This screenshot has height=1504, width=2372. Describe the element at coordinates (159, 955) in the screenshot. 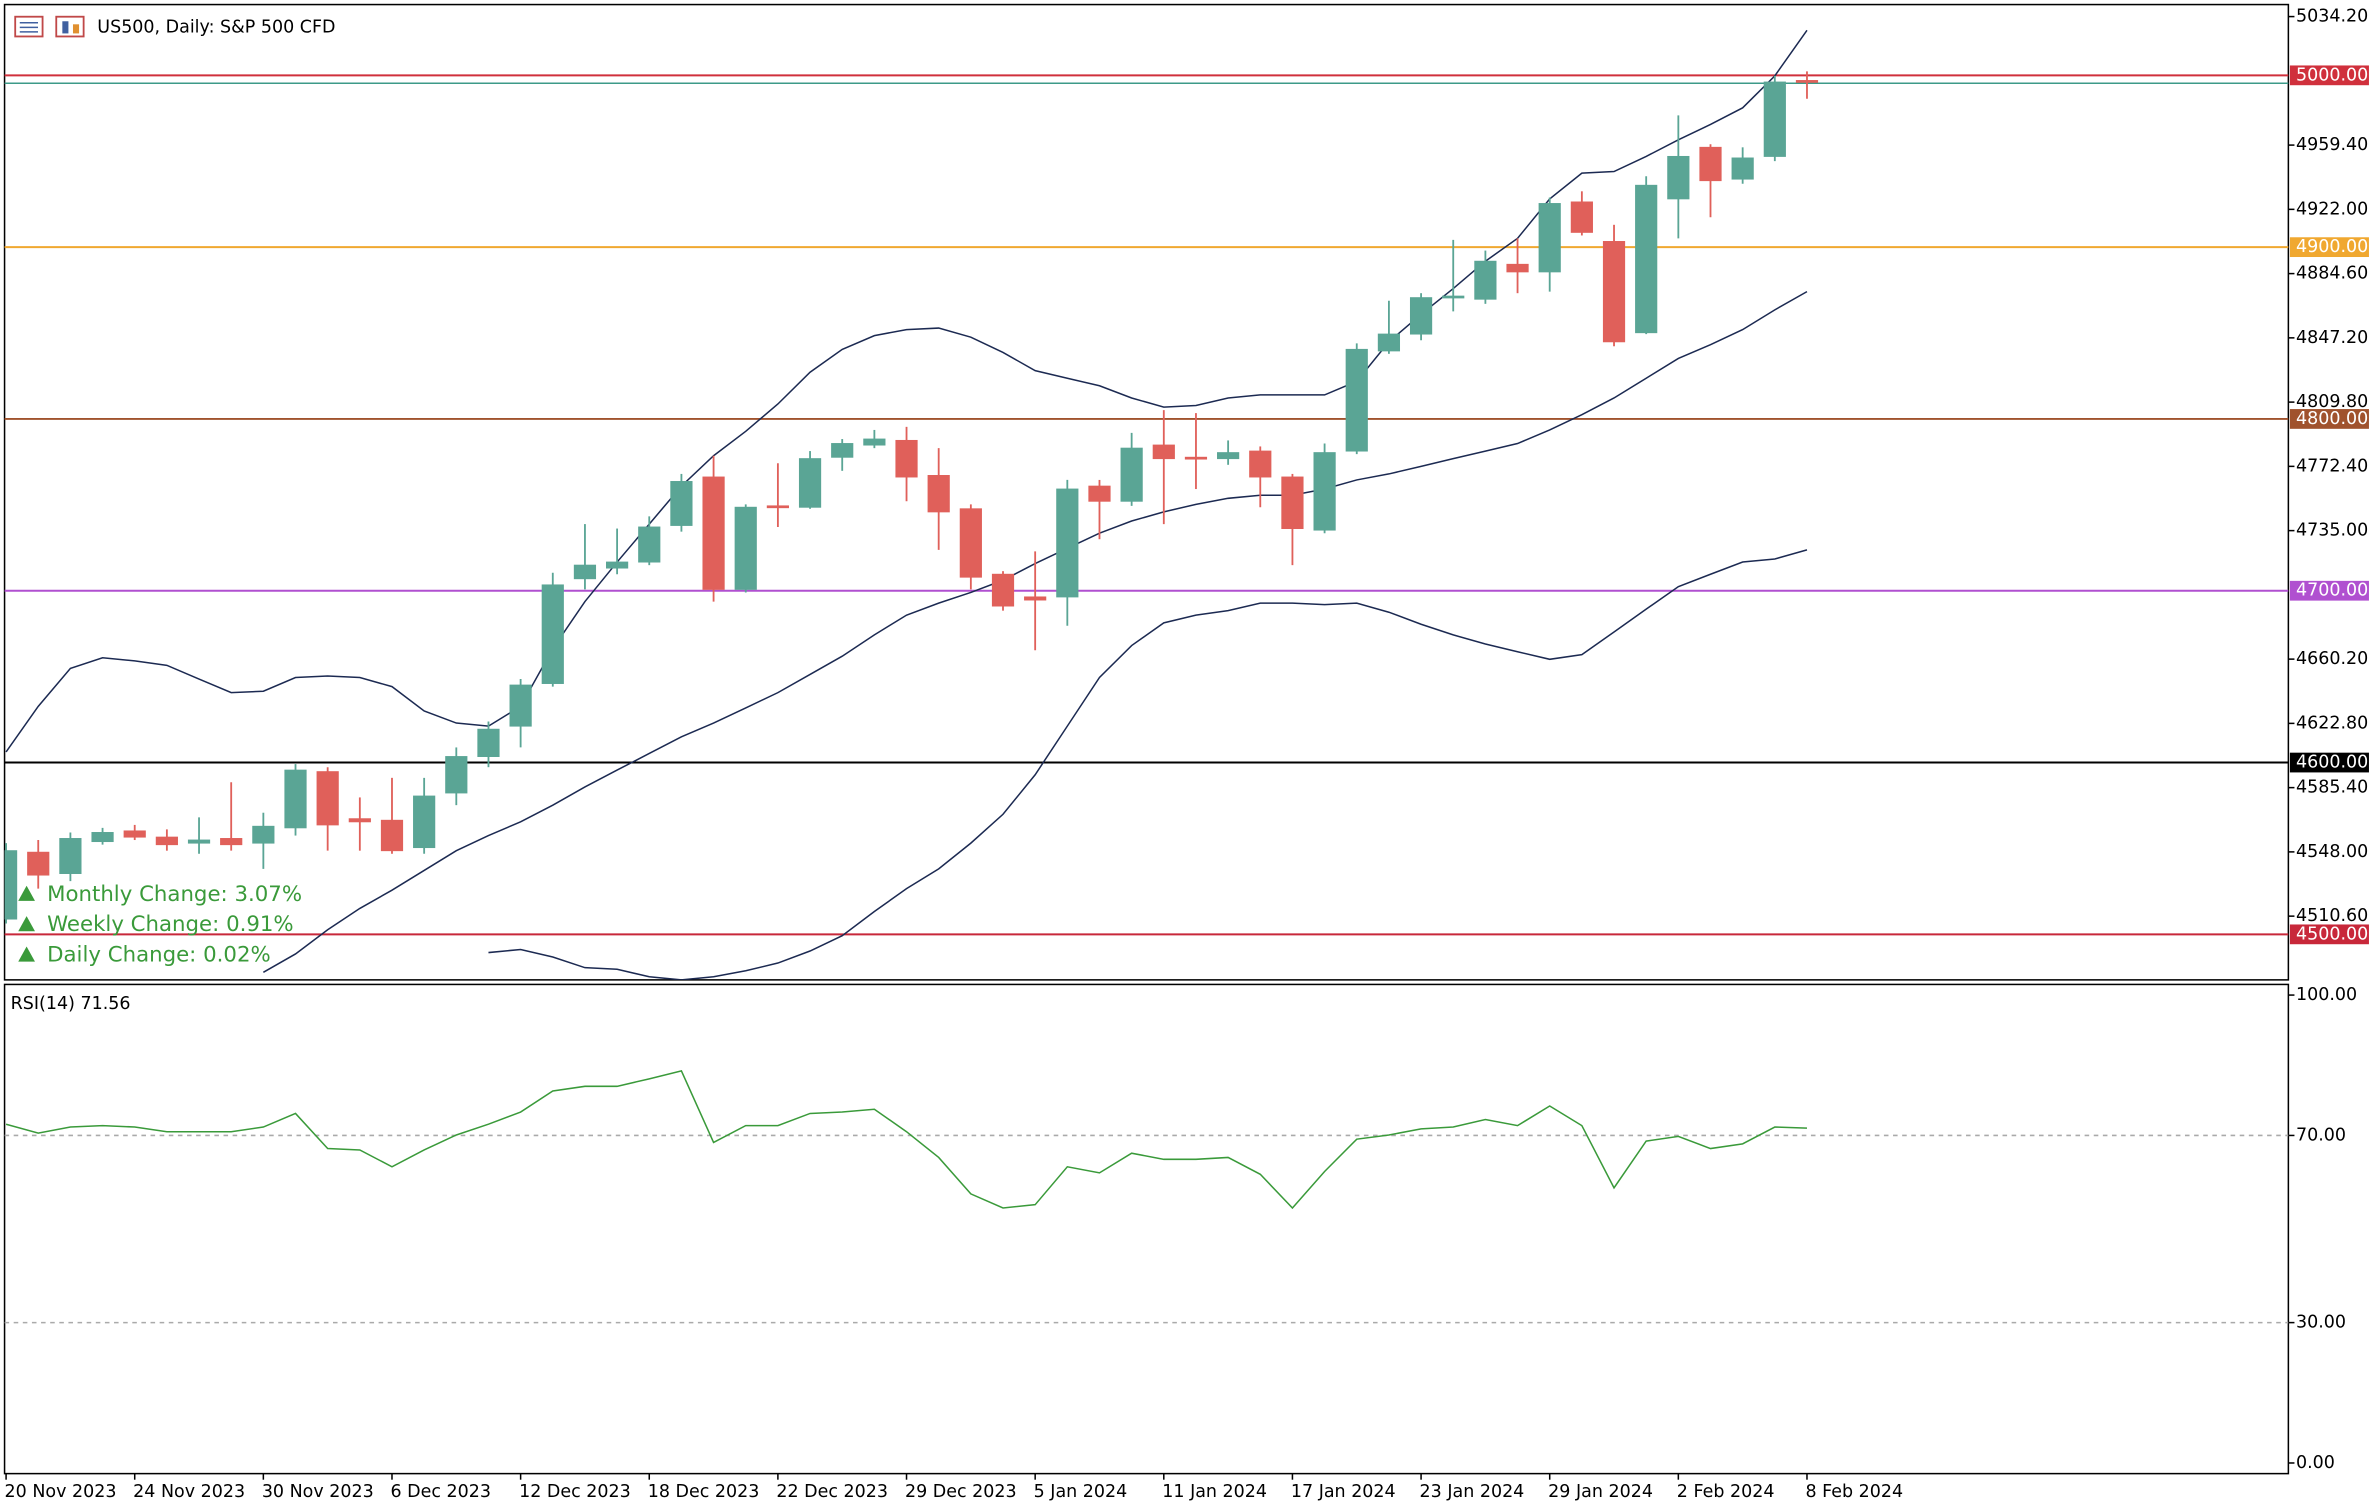

I see `annotation: Daily Change: 0.02%` at that location.